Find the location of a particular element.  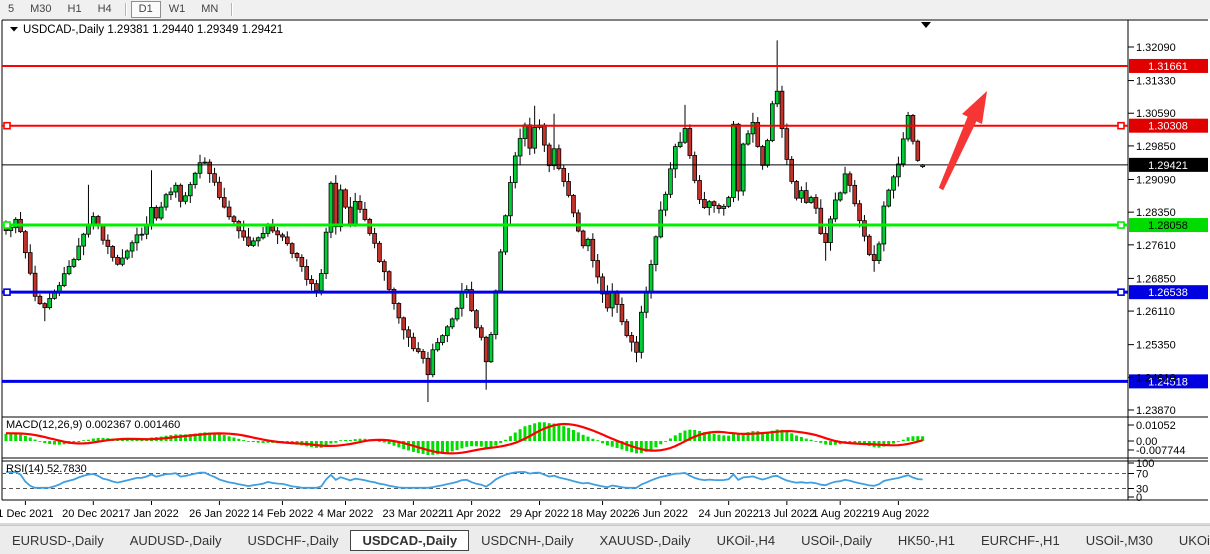

svg-text: 11 Apr 2022 is located at coordinates (471, 514).